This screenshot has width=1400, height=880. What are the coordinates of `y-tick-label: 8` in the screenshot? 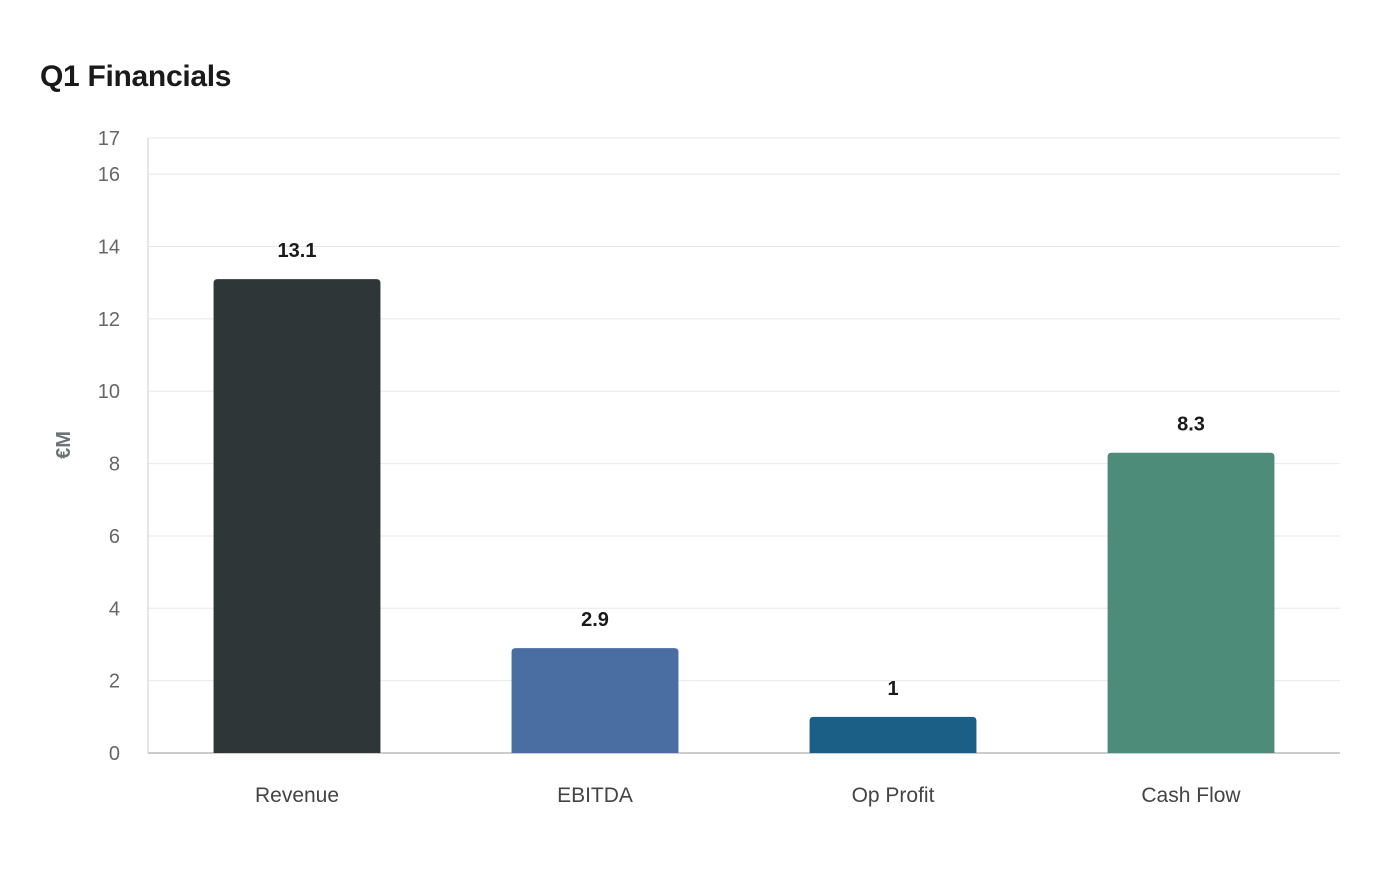 It's located at (114, 465).